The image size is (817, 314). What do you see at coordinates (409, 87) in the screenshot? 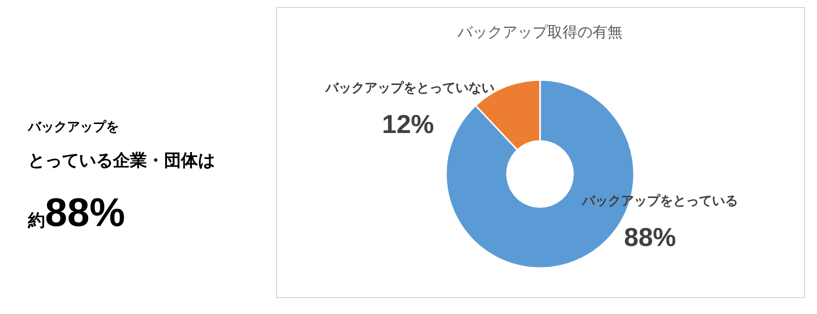
I see `slice-label: バックアップをとっていない` at bounding box center [409, 87].